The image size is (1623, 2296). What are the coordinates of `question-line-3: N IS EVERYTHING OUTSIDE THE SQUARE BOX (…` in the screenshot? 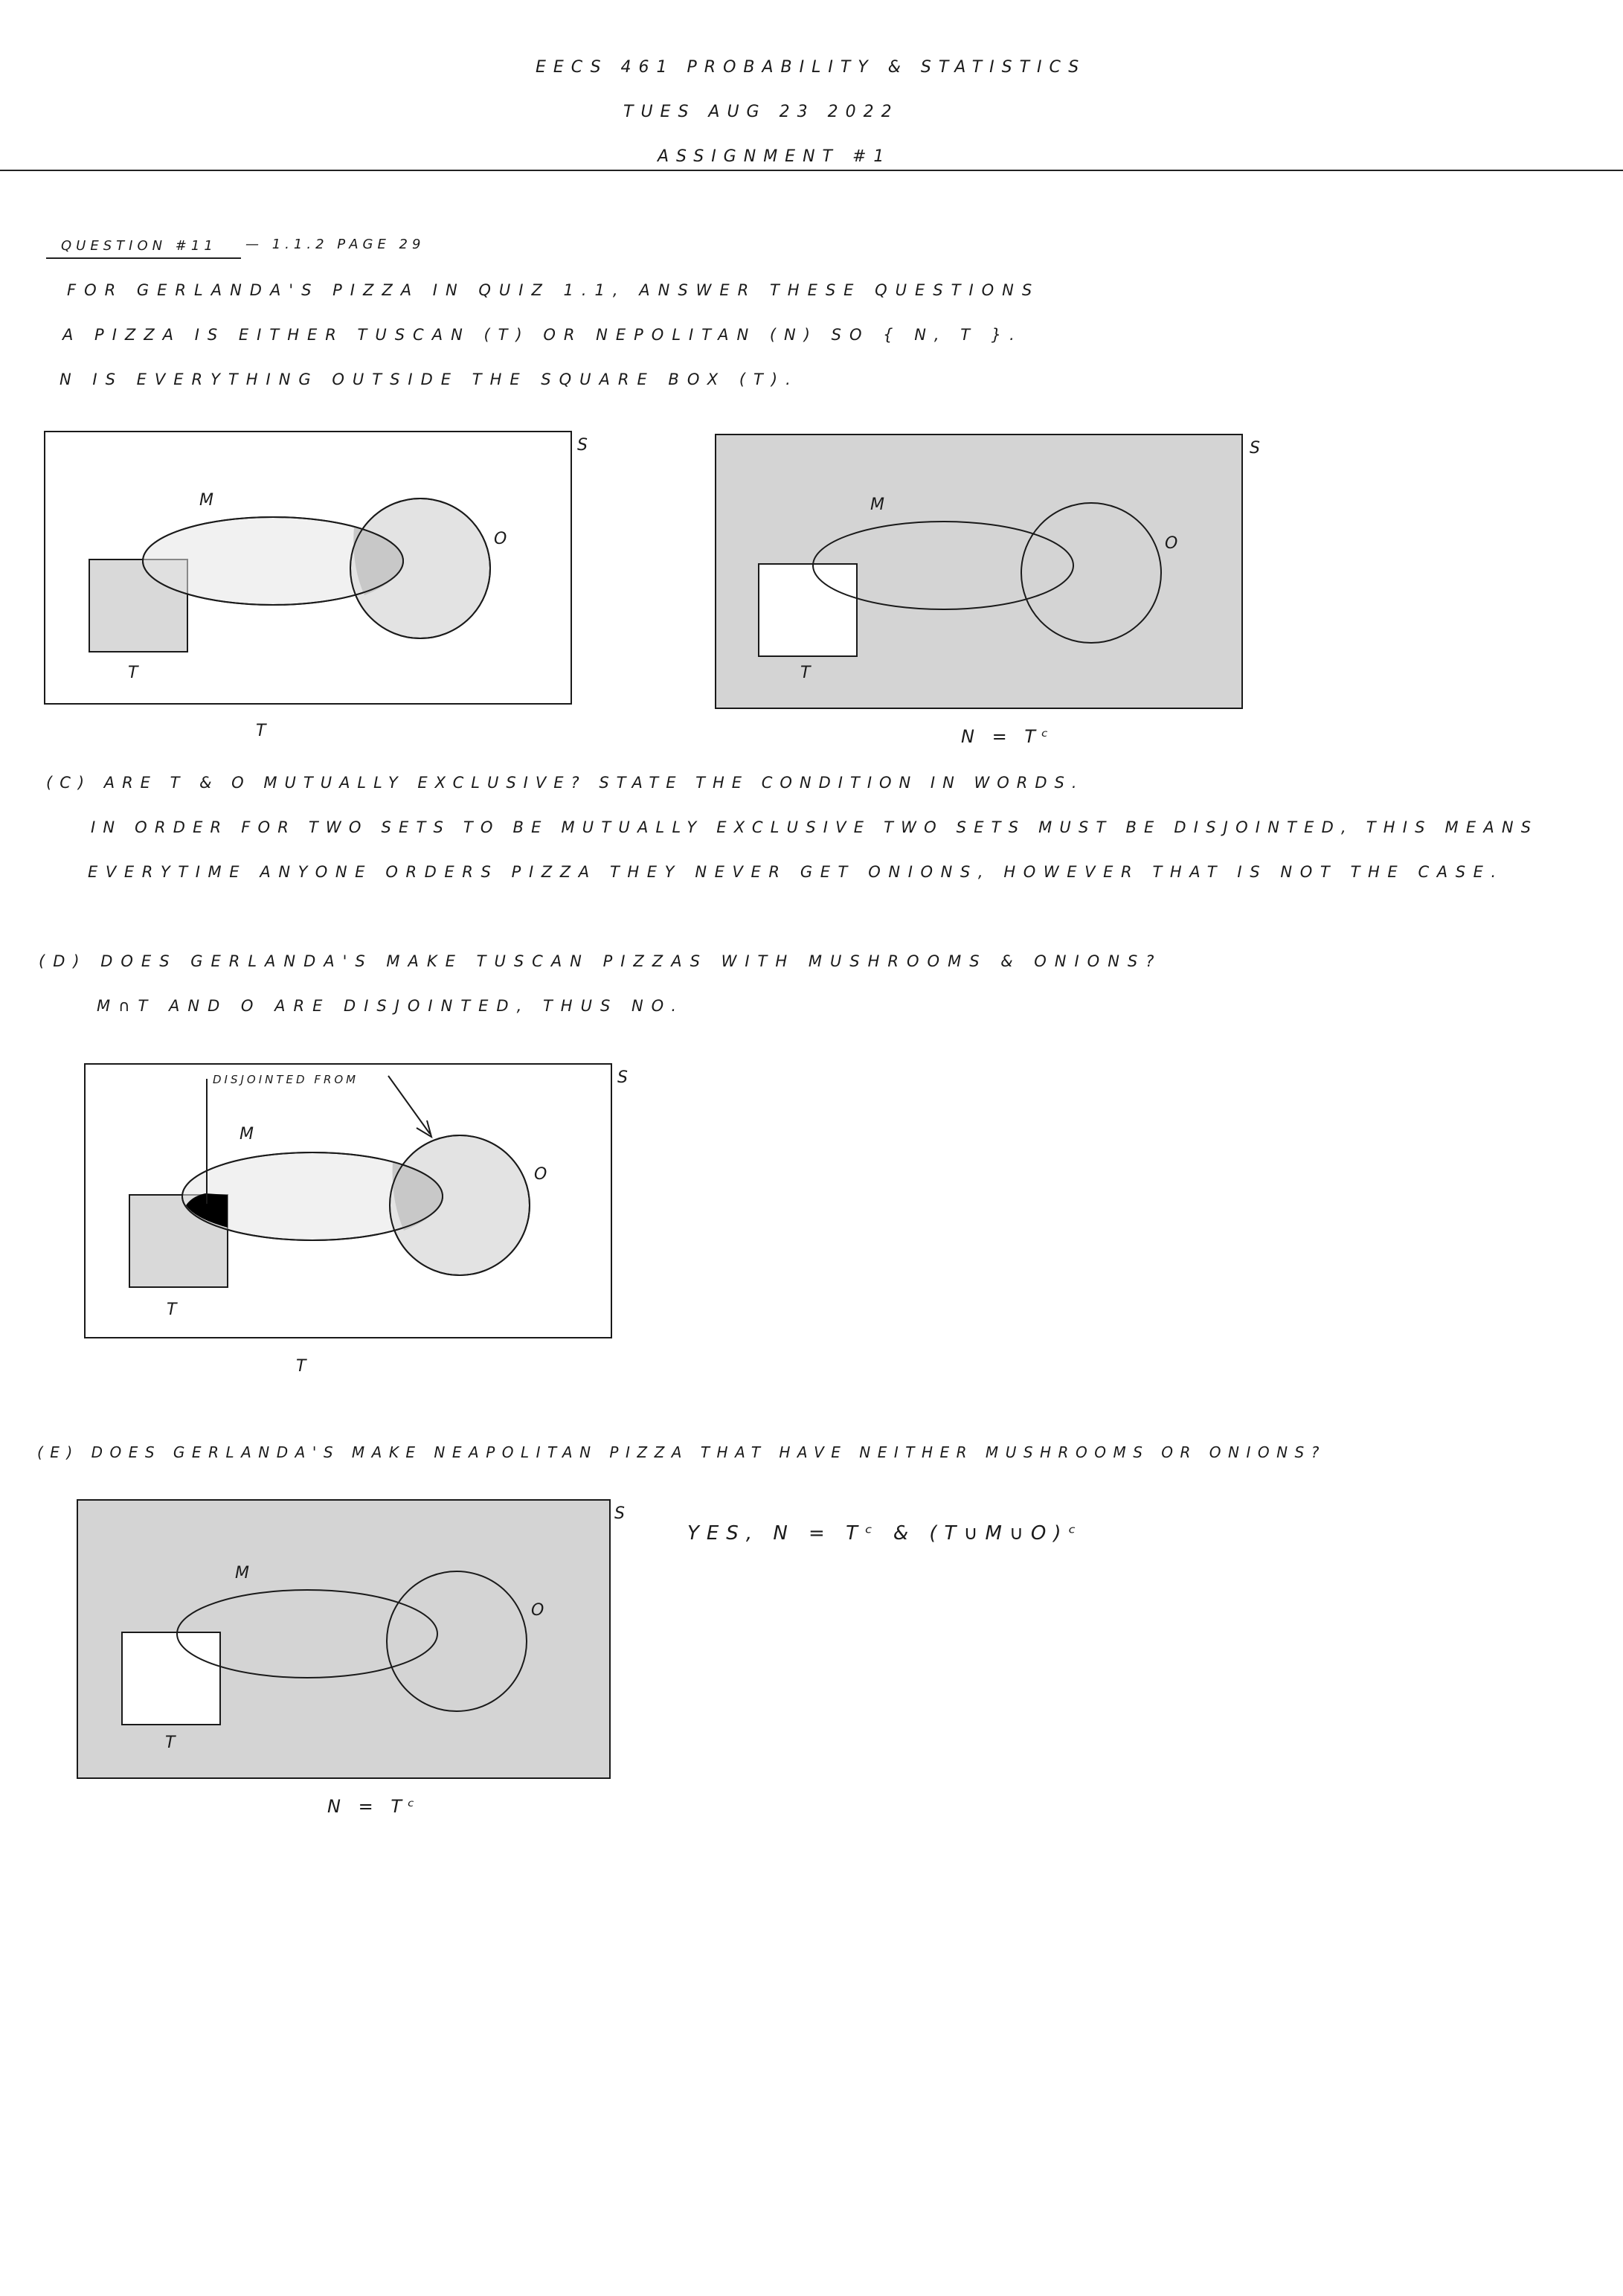 It's located at (429, 379).